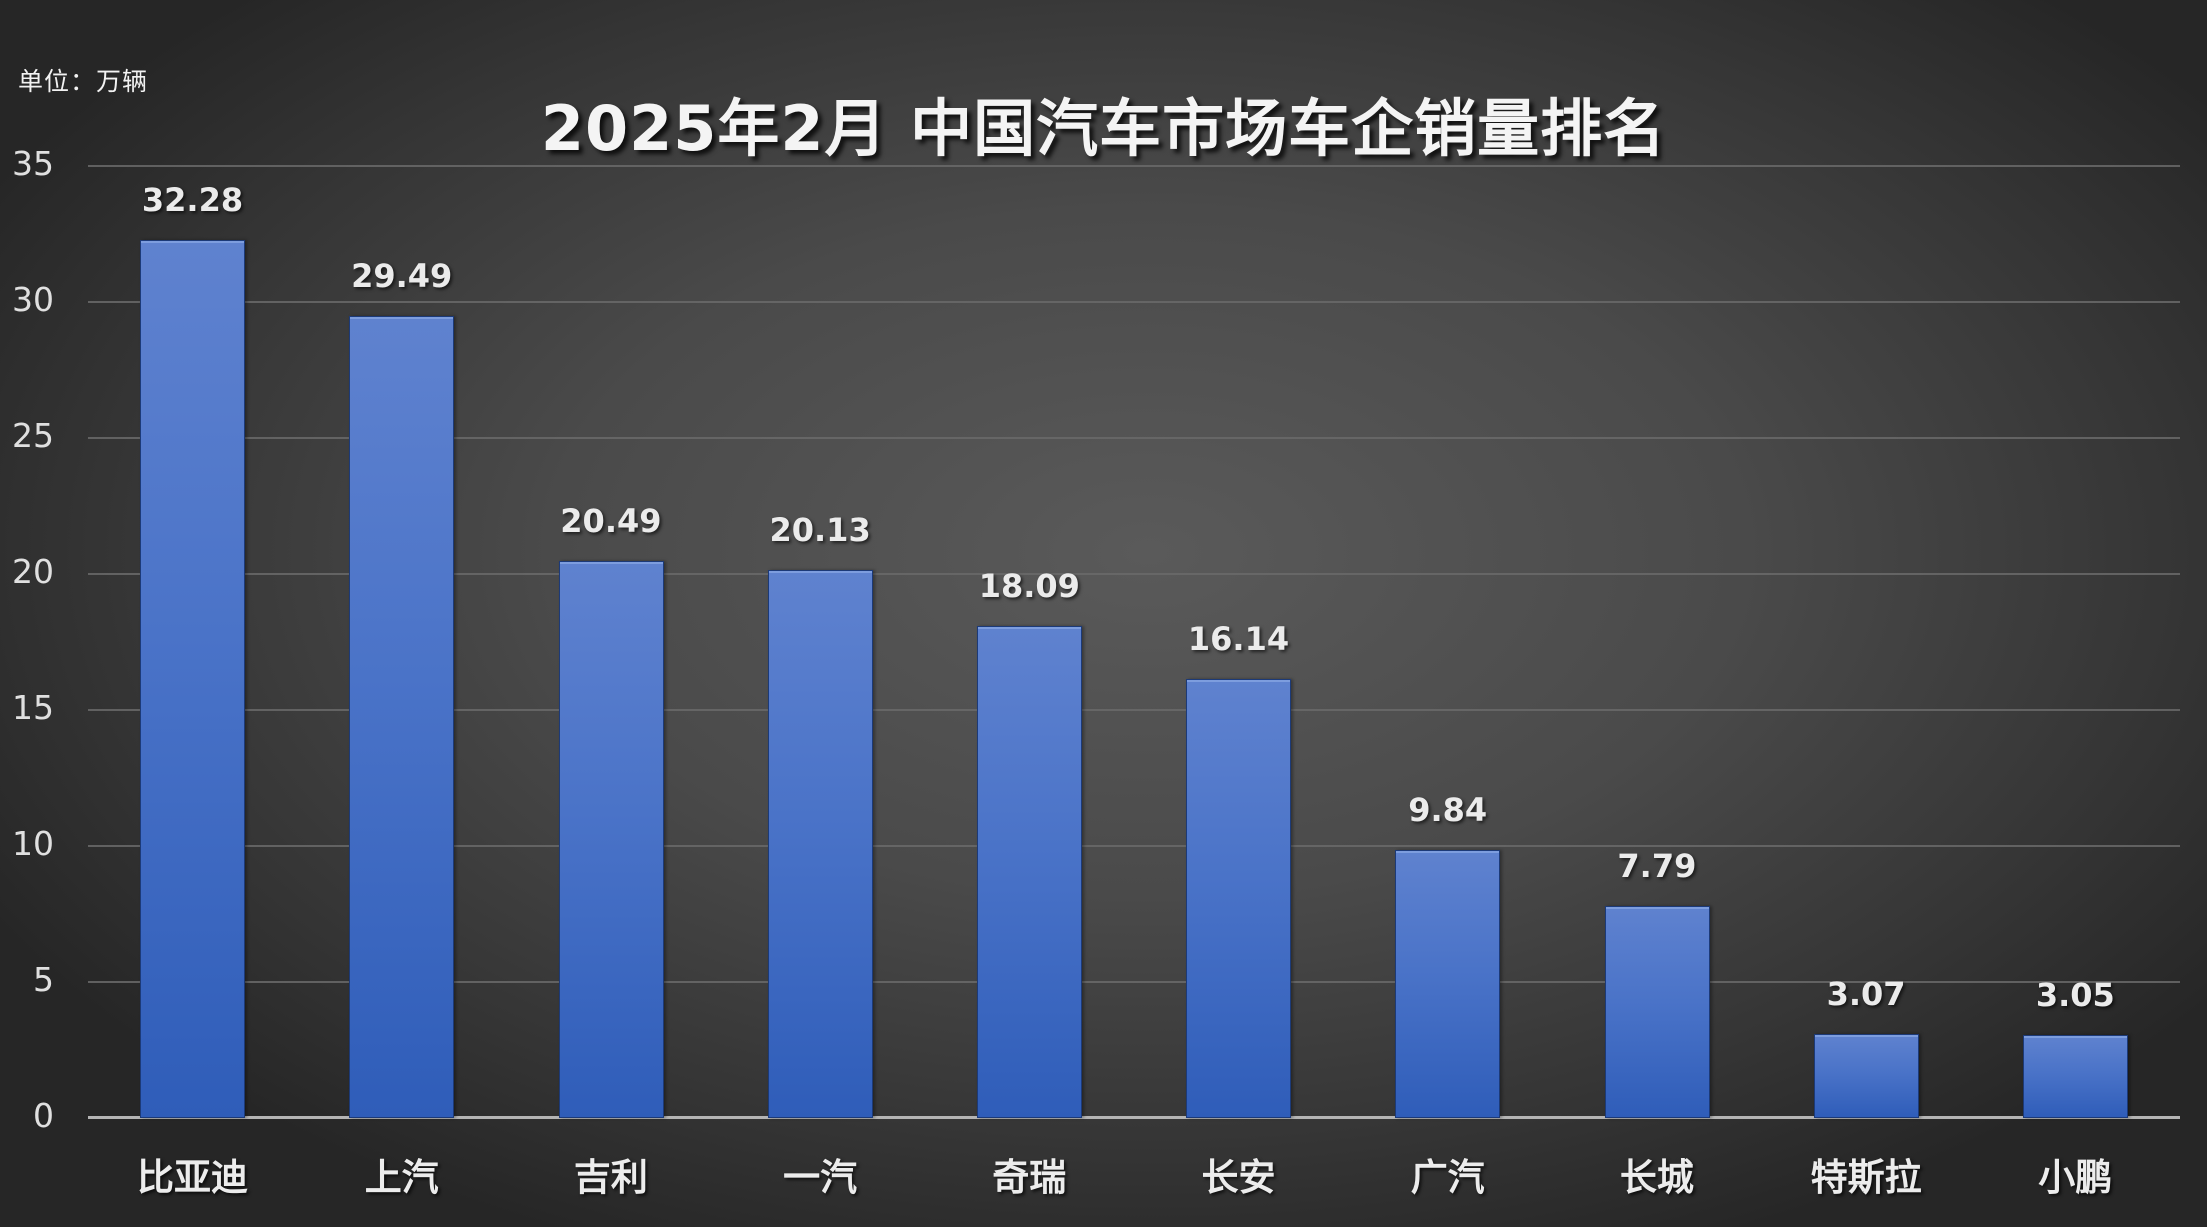 The height and width of the screenshot is (1227, 2207). Describe the element at coordinates (401, 1177) in the screenshot. I see `x-axis-category-label: 上汽` at that location.